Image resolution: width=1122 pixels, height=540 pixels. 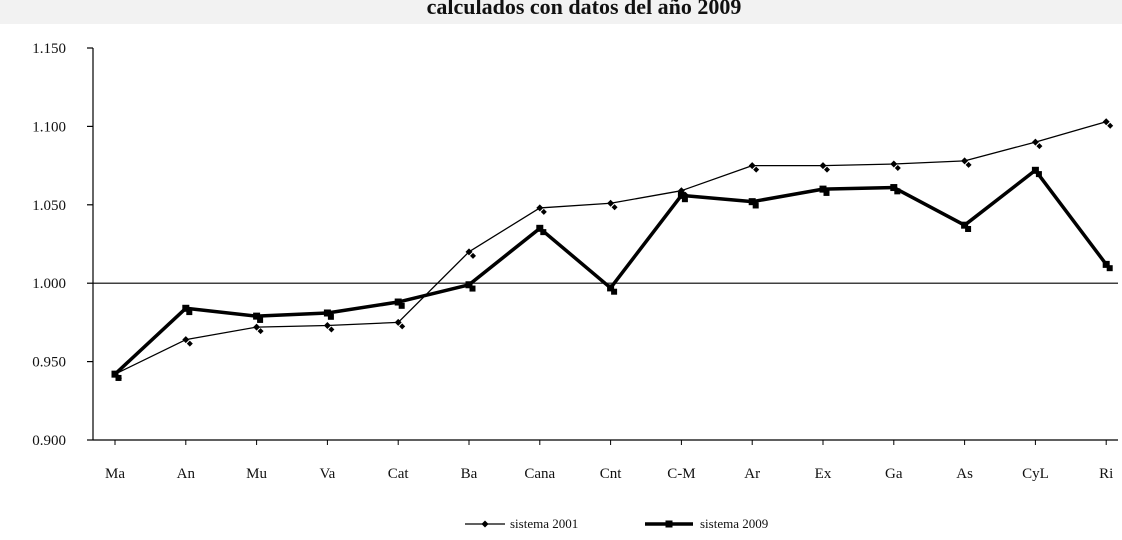 What do you see at coordinates (539, 474) in the screenshot?
I see `x-tick-label: Cana` at bounding box center [539, 474].